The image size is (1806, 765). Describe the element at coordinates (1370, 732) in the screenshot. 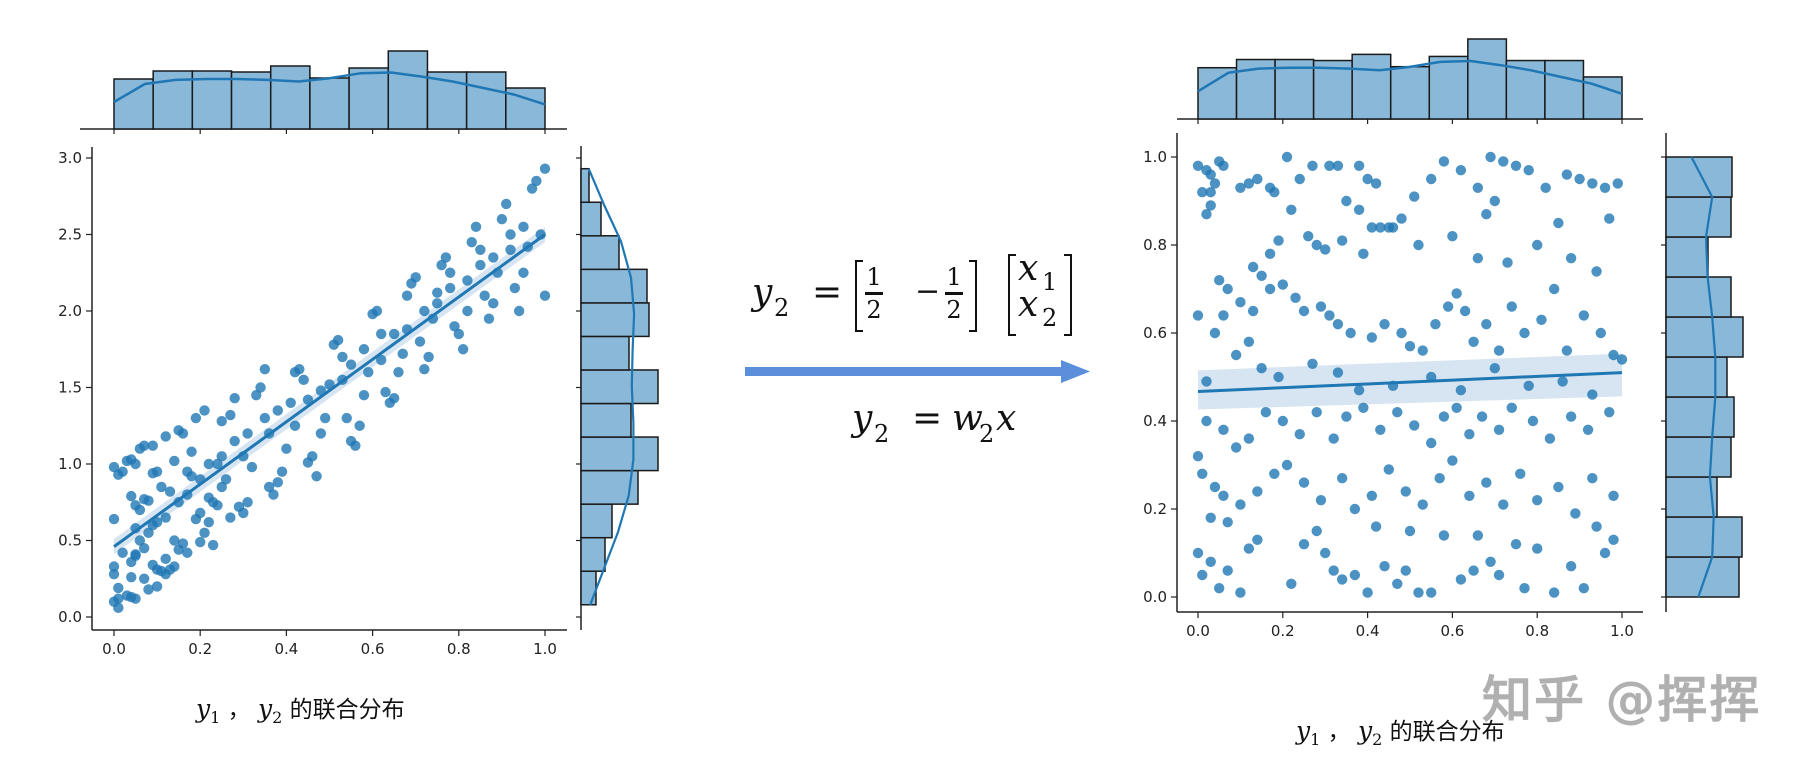

I see `right-caption-y2: y2` at that location.